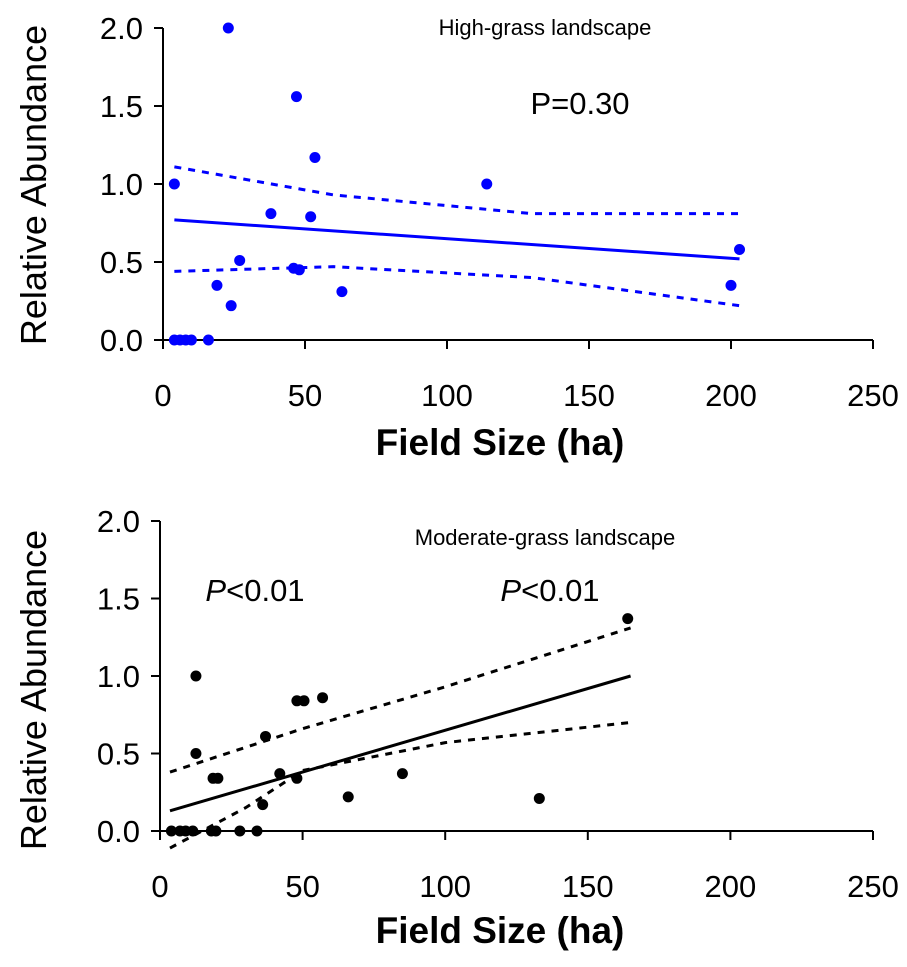 Image resolution: width=907 pixels, height=967 pixels. I want to click on chart-title: High-grass landscape, so click(545, 27).